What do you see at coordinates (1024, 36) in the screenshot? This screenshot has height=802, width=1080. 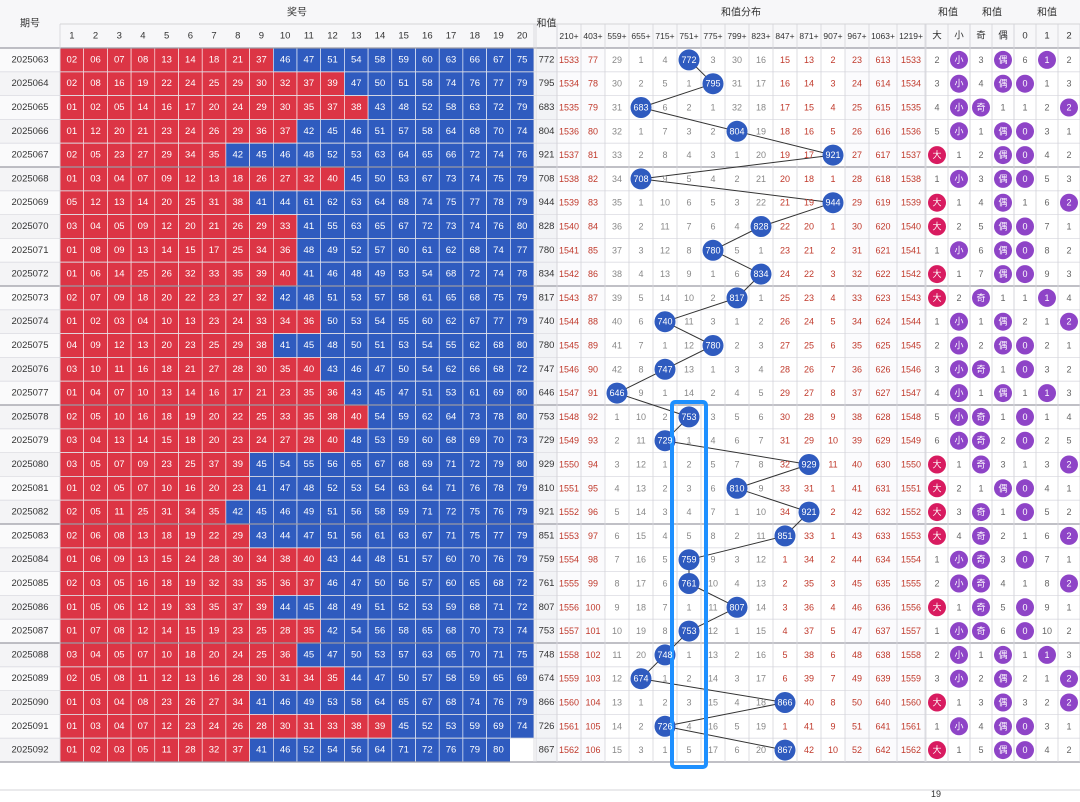 I see `mod-col-header: 0` at bounding box center [1024, 36].